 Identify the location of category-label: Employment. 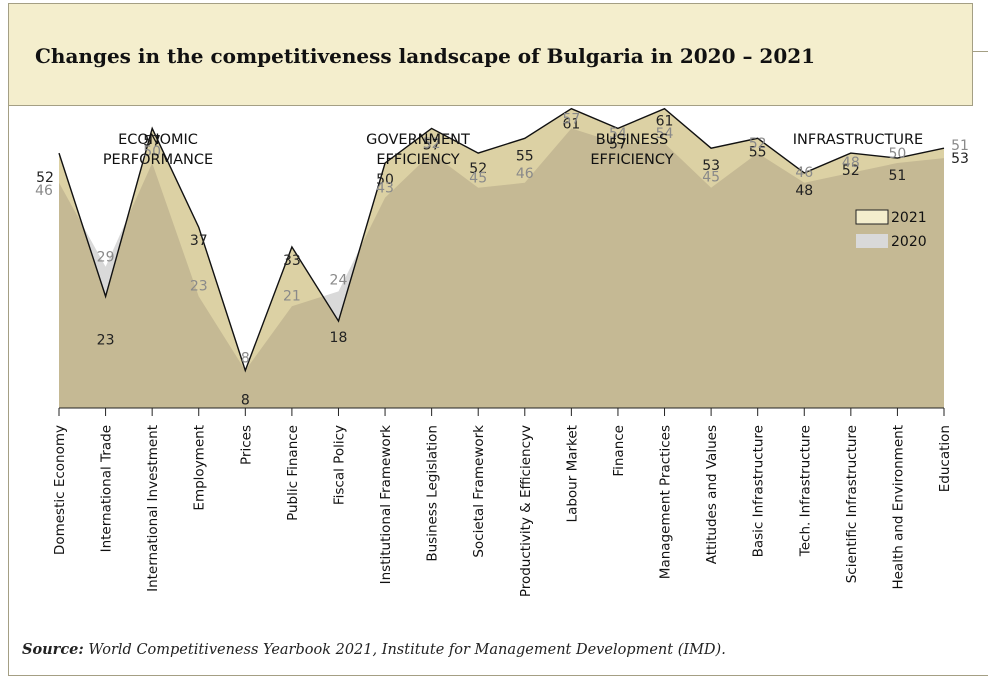
(200, 468).